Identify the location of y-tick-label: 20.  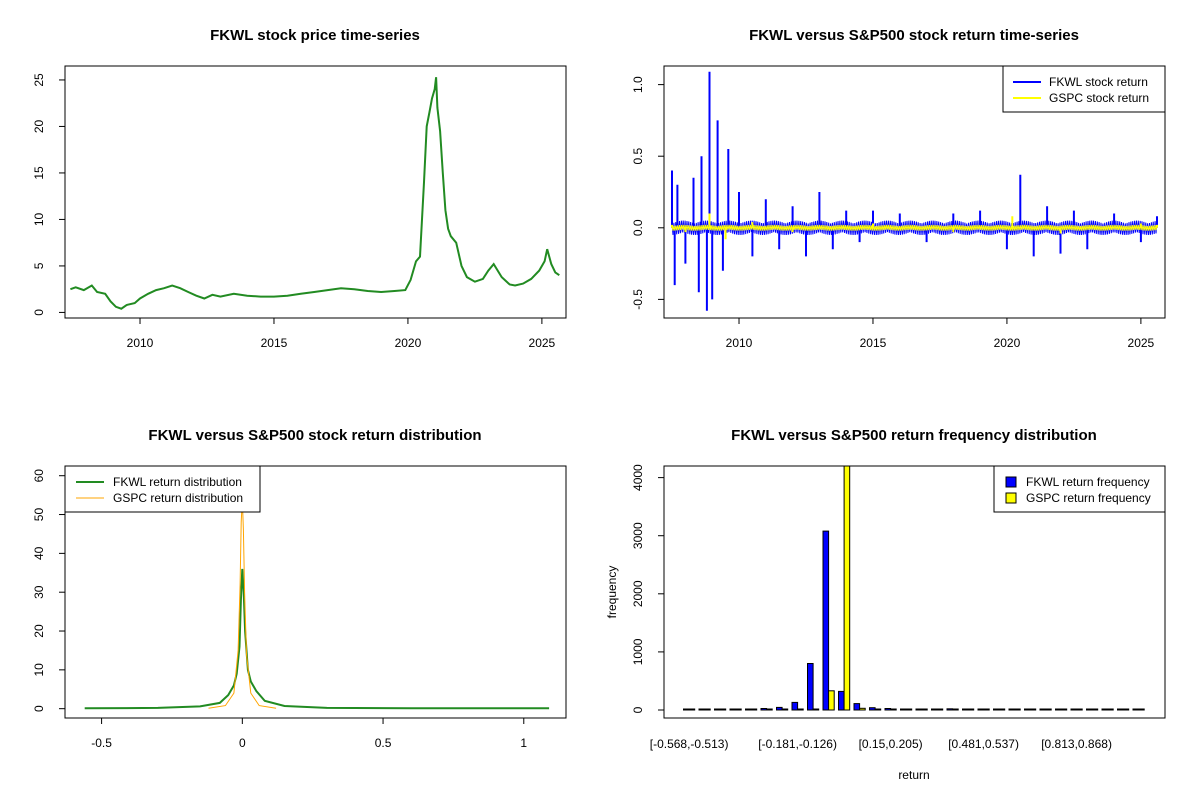
(39, 631).